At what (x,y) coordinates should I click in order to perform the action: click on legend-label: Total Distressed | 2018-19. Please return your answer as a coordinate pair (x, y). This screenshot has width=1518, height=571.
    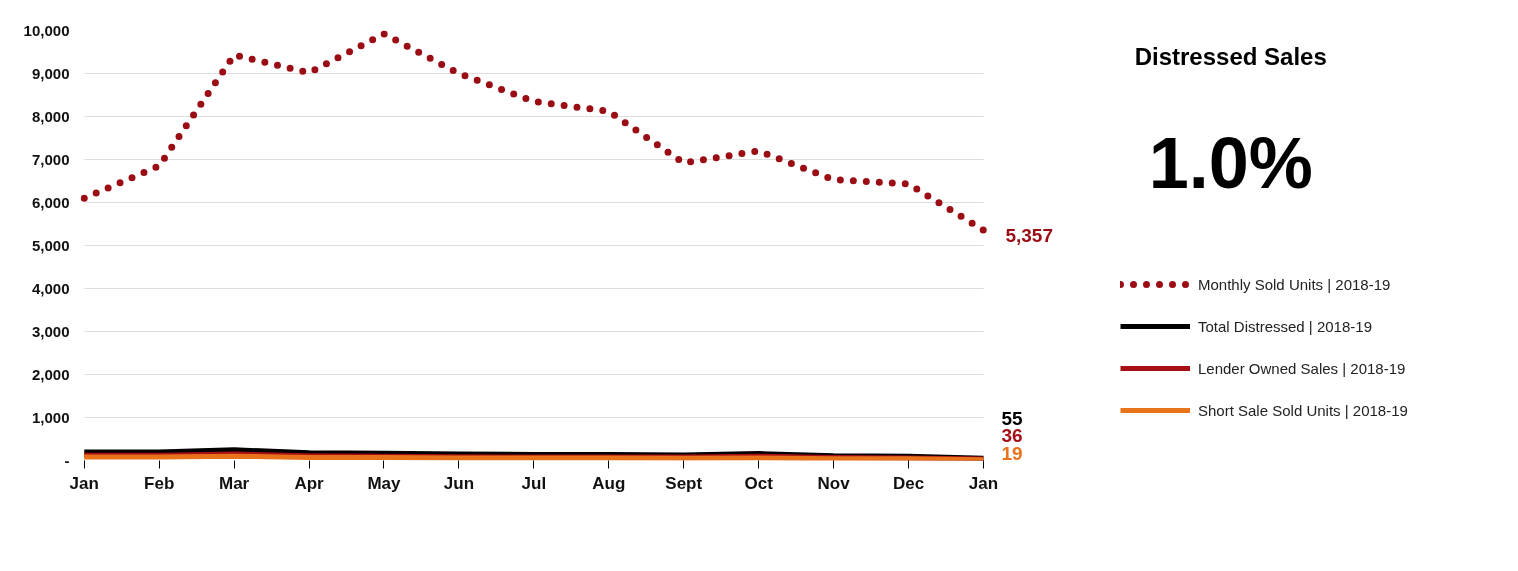
    Looking at the image, I should click on (1285, 326).